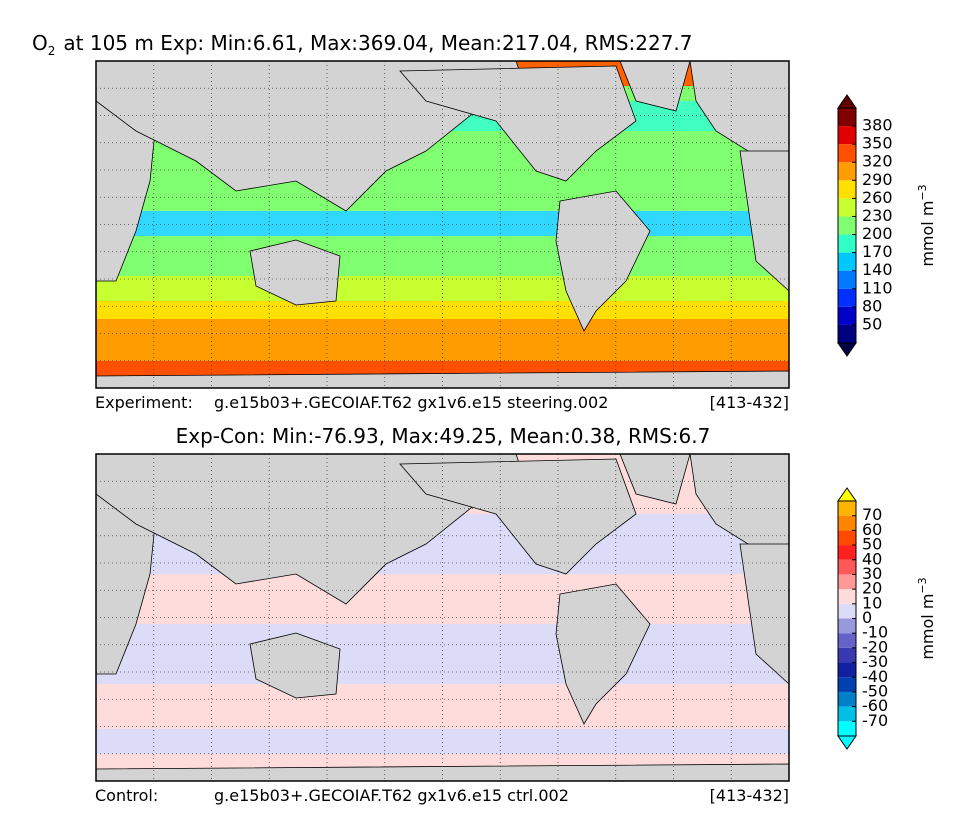  What do you see at coordinates (877, 215) in the screenshot?
I see `colorbar-tick-label: 230` at bounding box center [877, 215].